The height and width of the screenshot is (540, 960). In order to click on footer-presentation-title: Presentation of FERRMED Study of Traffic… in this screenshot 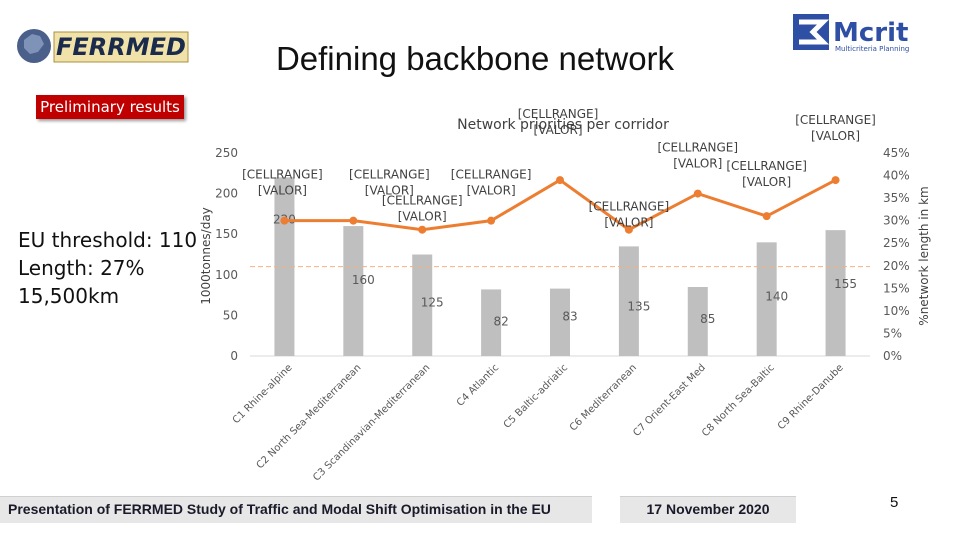, I will do `click(279, 509)`.